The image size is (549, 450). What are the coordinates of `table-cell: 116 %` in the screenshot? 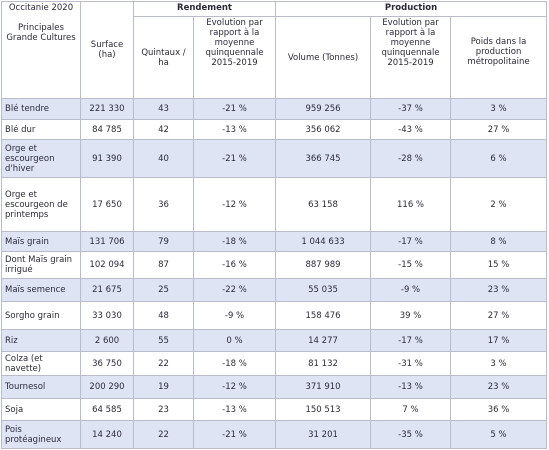 It's located at (411, 204).